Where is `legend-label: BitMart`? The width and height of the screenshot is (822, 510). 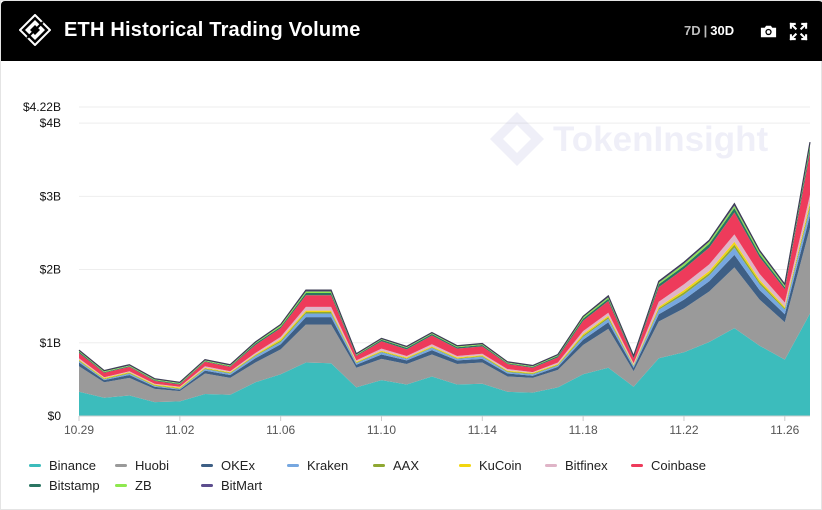 legend-label: BitMart is located at coordinates (242, 485).